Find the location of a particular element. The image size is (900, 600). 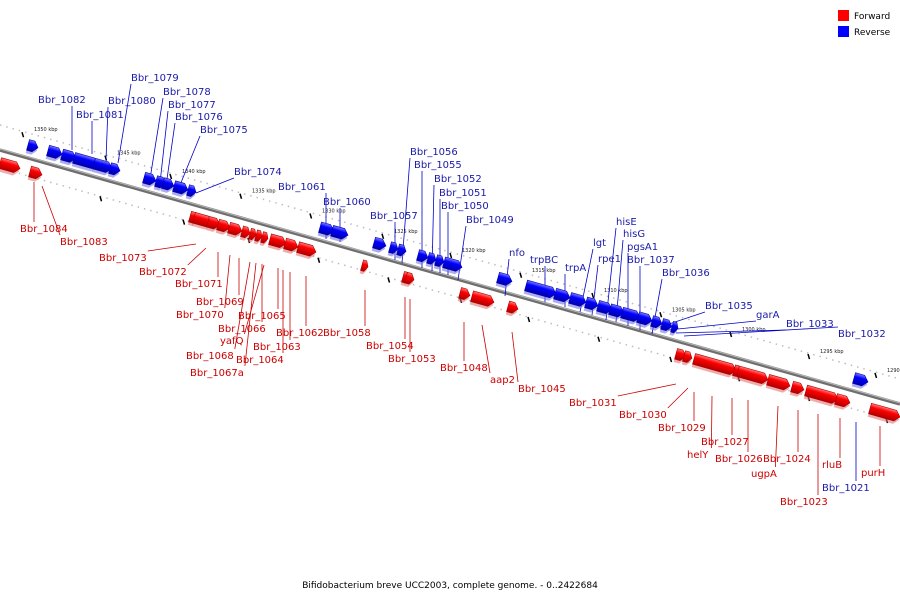

gene-arrow-hisg is located at coordinates (616, 312).